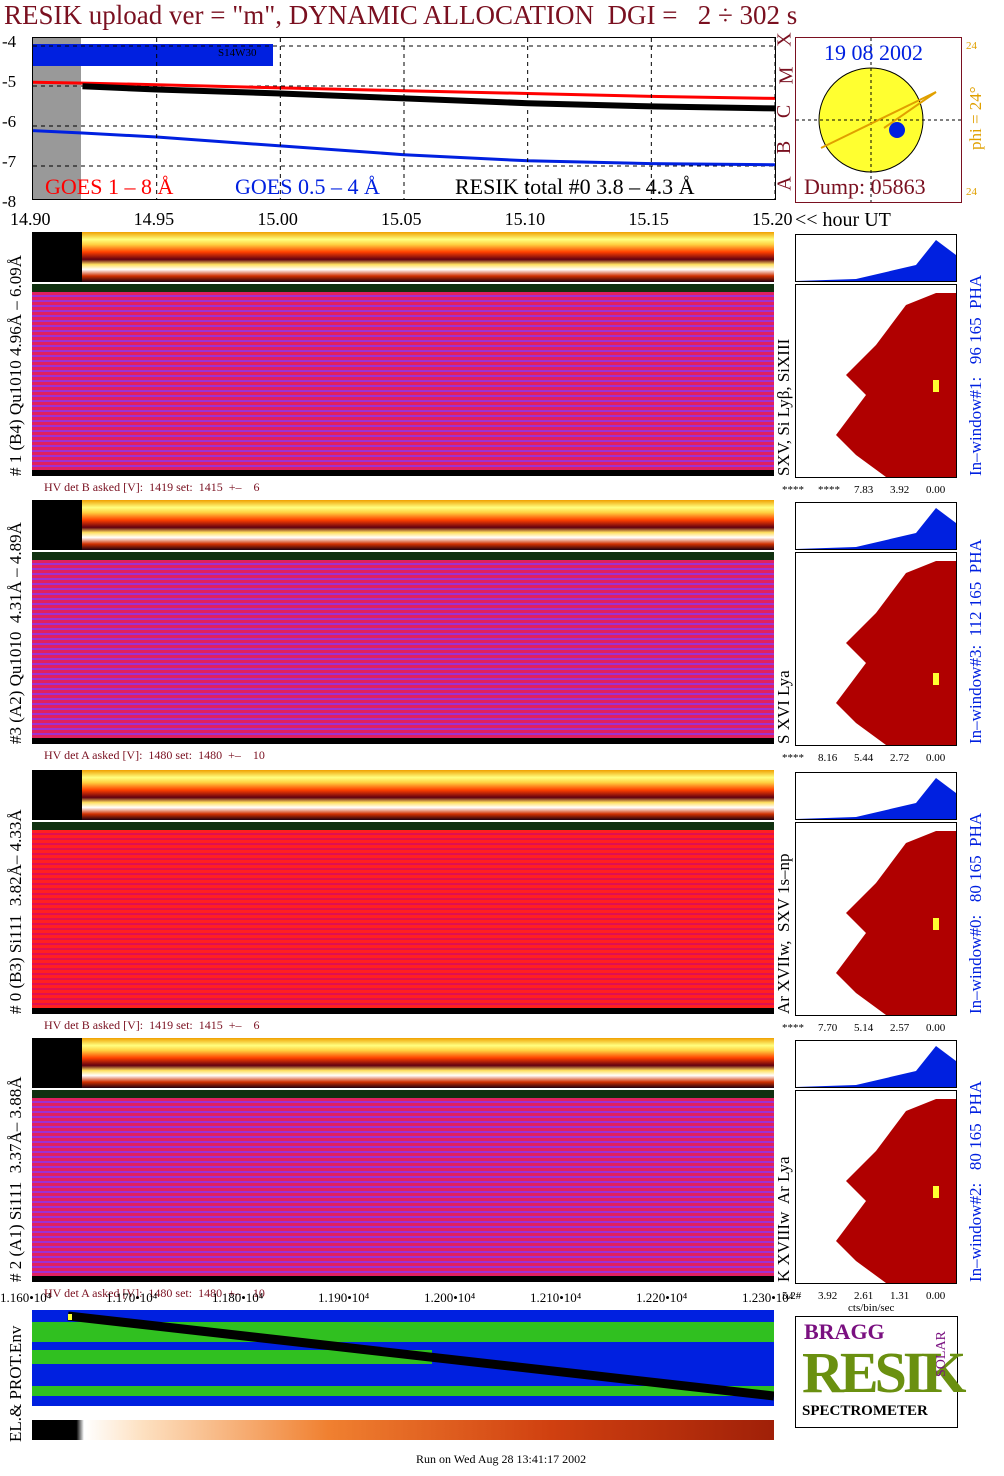  I want to click on counter-x-tick: 1.200•10⁴, so click(450, 1297).